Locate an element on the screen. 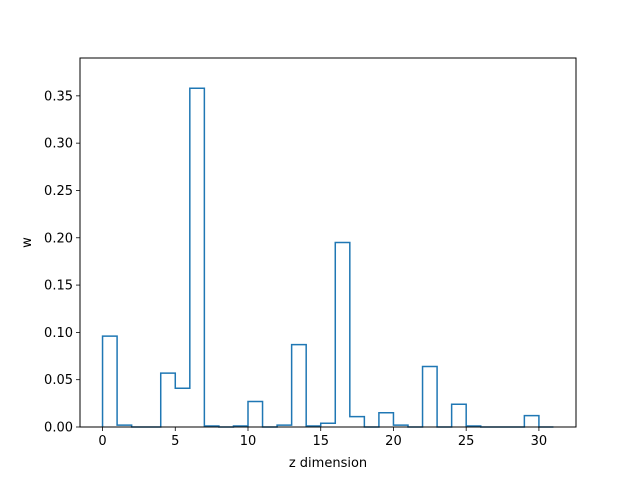  y-tick-label: 0.30 is located at coordinates (58, 144).